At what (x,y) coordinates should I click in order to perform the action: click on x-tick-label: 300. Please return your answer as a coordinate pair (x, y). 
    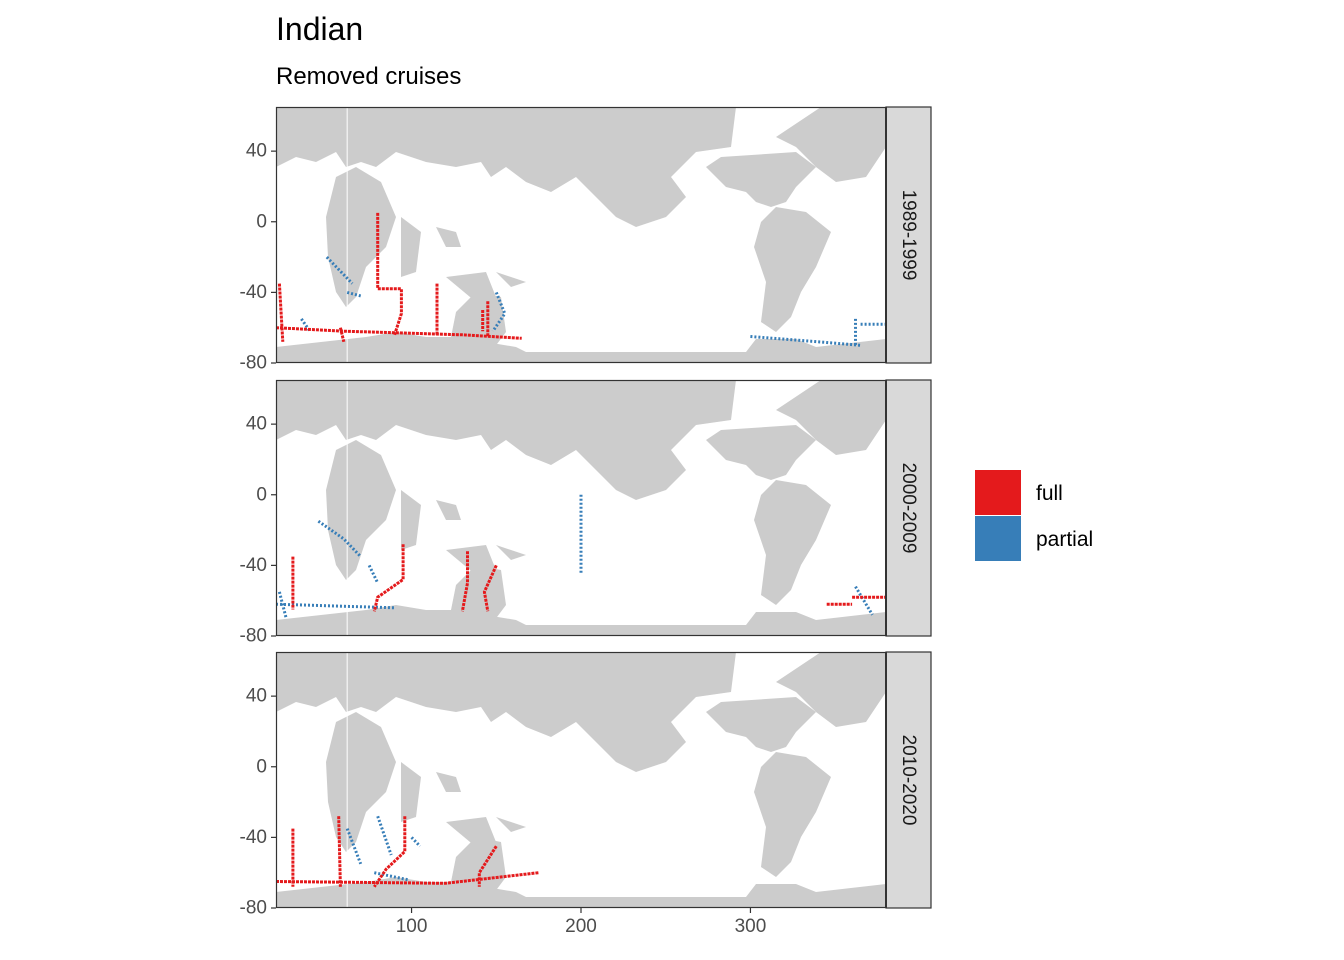
    Looking at the image, I should click on (751, 926).